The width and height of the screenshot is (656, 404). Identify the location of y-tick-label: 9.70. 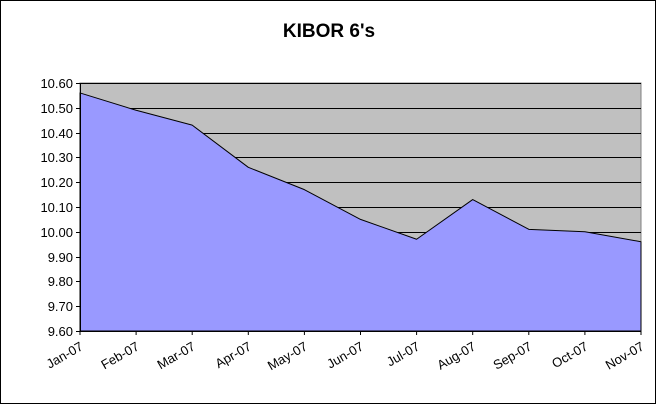
(60, 306).